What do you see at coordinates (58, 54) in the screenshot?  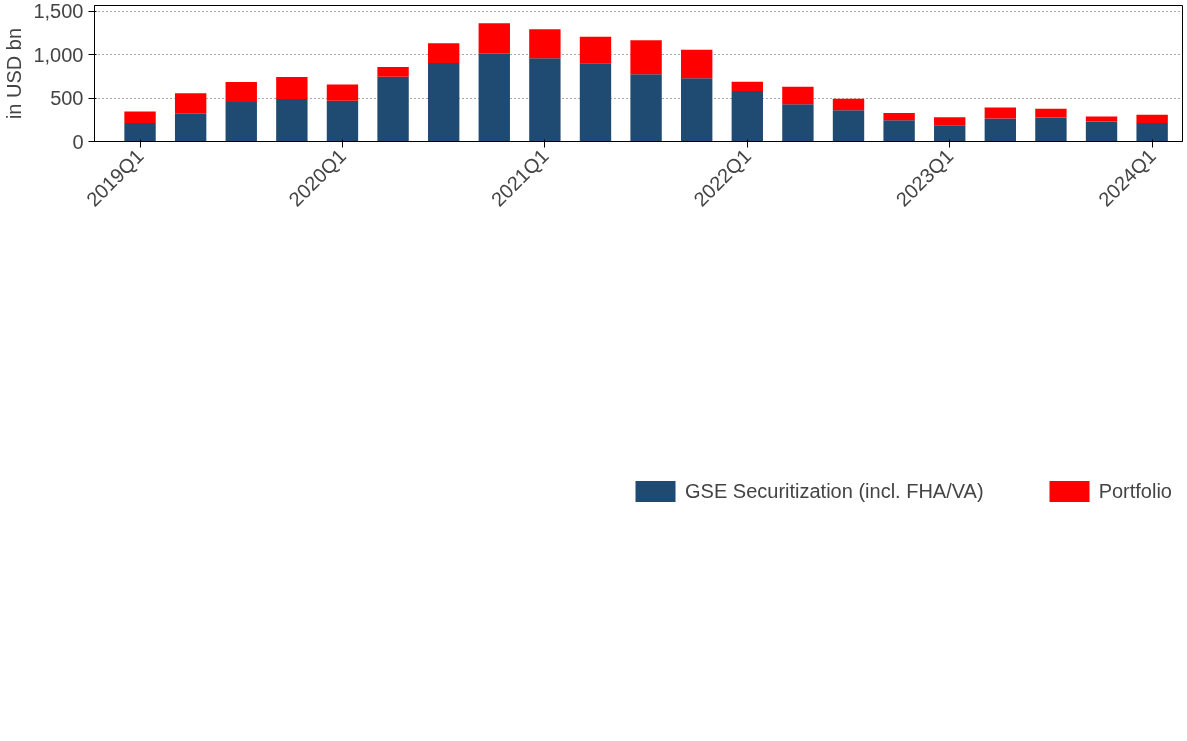 I see `y-tick-label: 1,000` at bounding box center [58, 54].